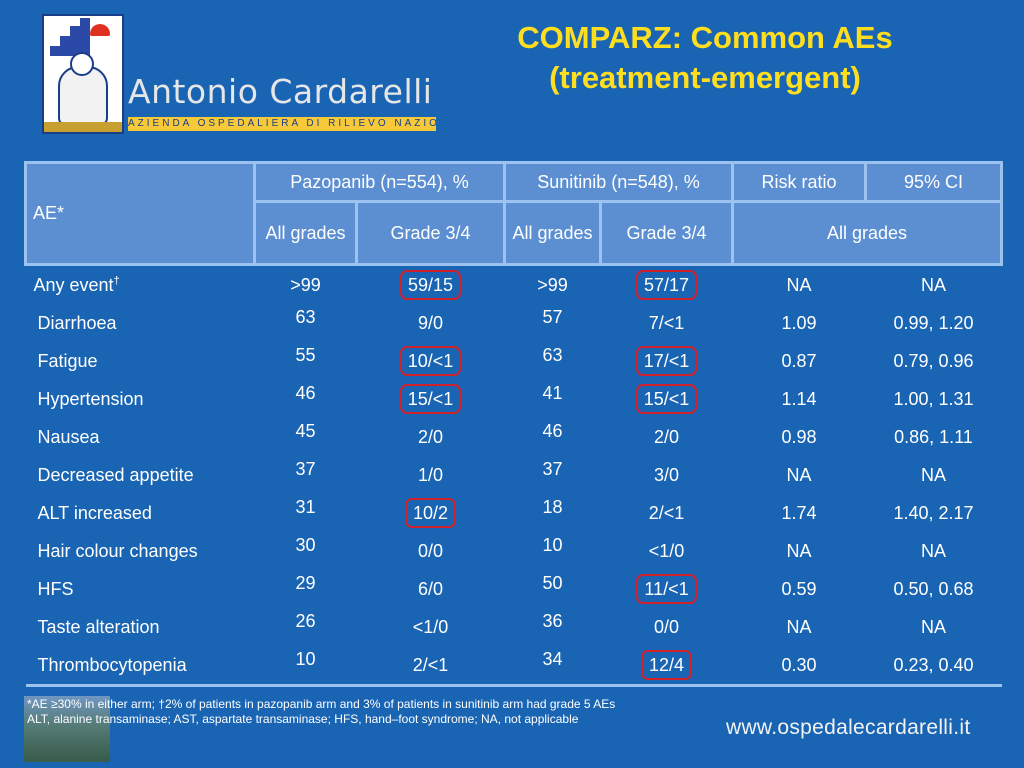  Describe the element at coordinates (666, 665) in the screenshot. I see `highlighted-value: 12/4` at that location.